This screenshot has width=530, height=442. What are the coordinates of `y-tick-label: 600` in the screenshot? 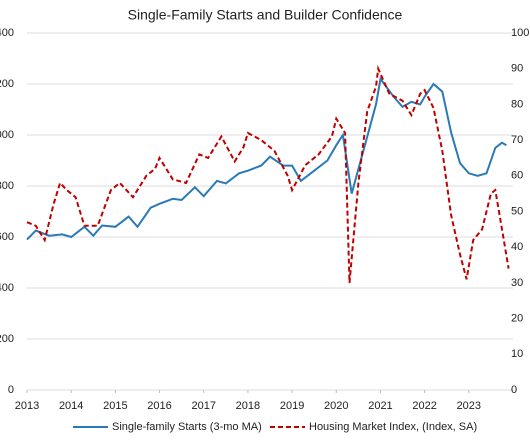 It's located at (7, 237).